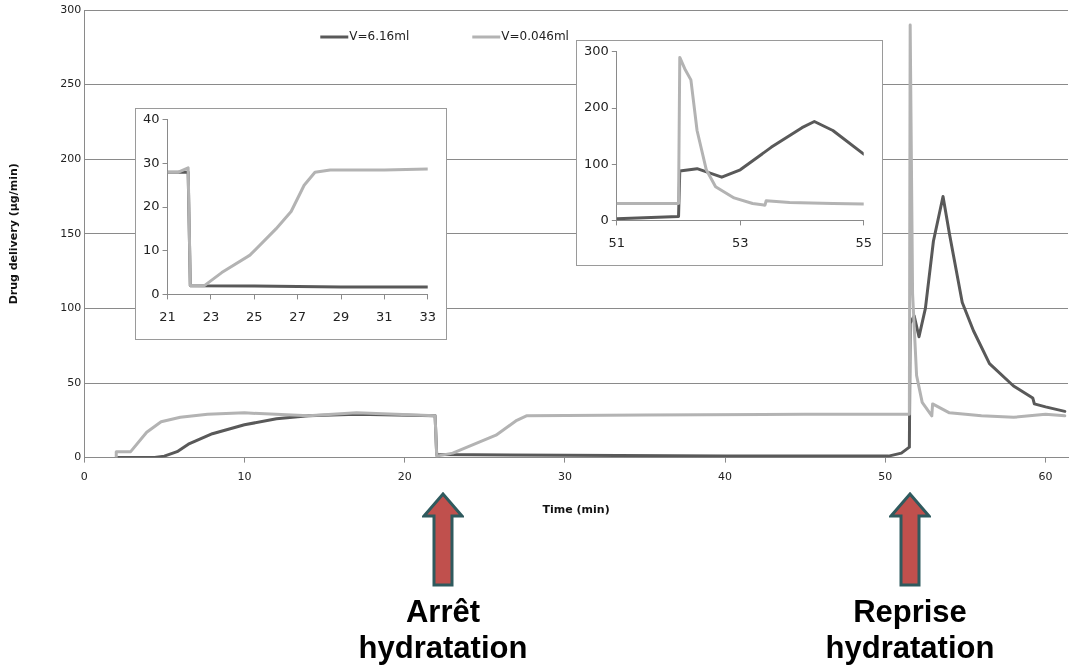  What do you see at coordinates (404, 477) in the screenshot?
I see `x-tick-label: 20` at bounding box center [404, 477].